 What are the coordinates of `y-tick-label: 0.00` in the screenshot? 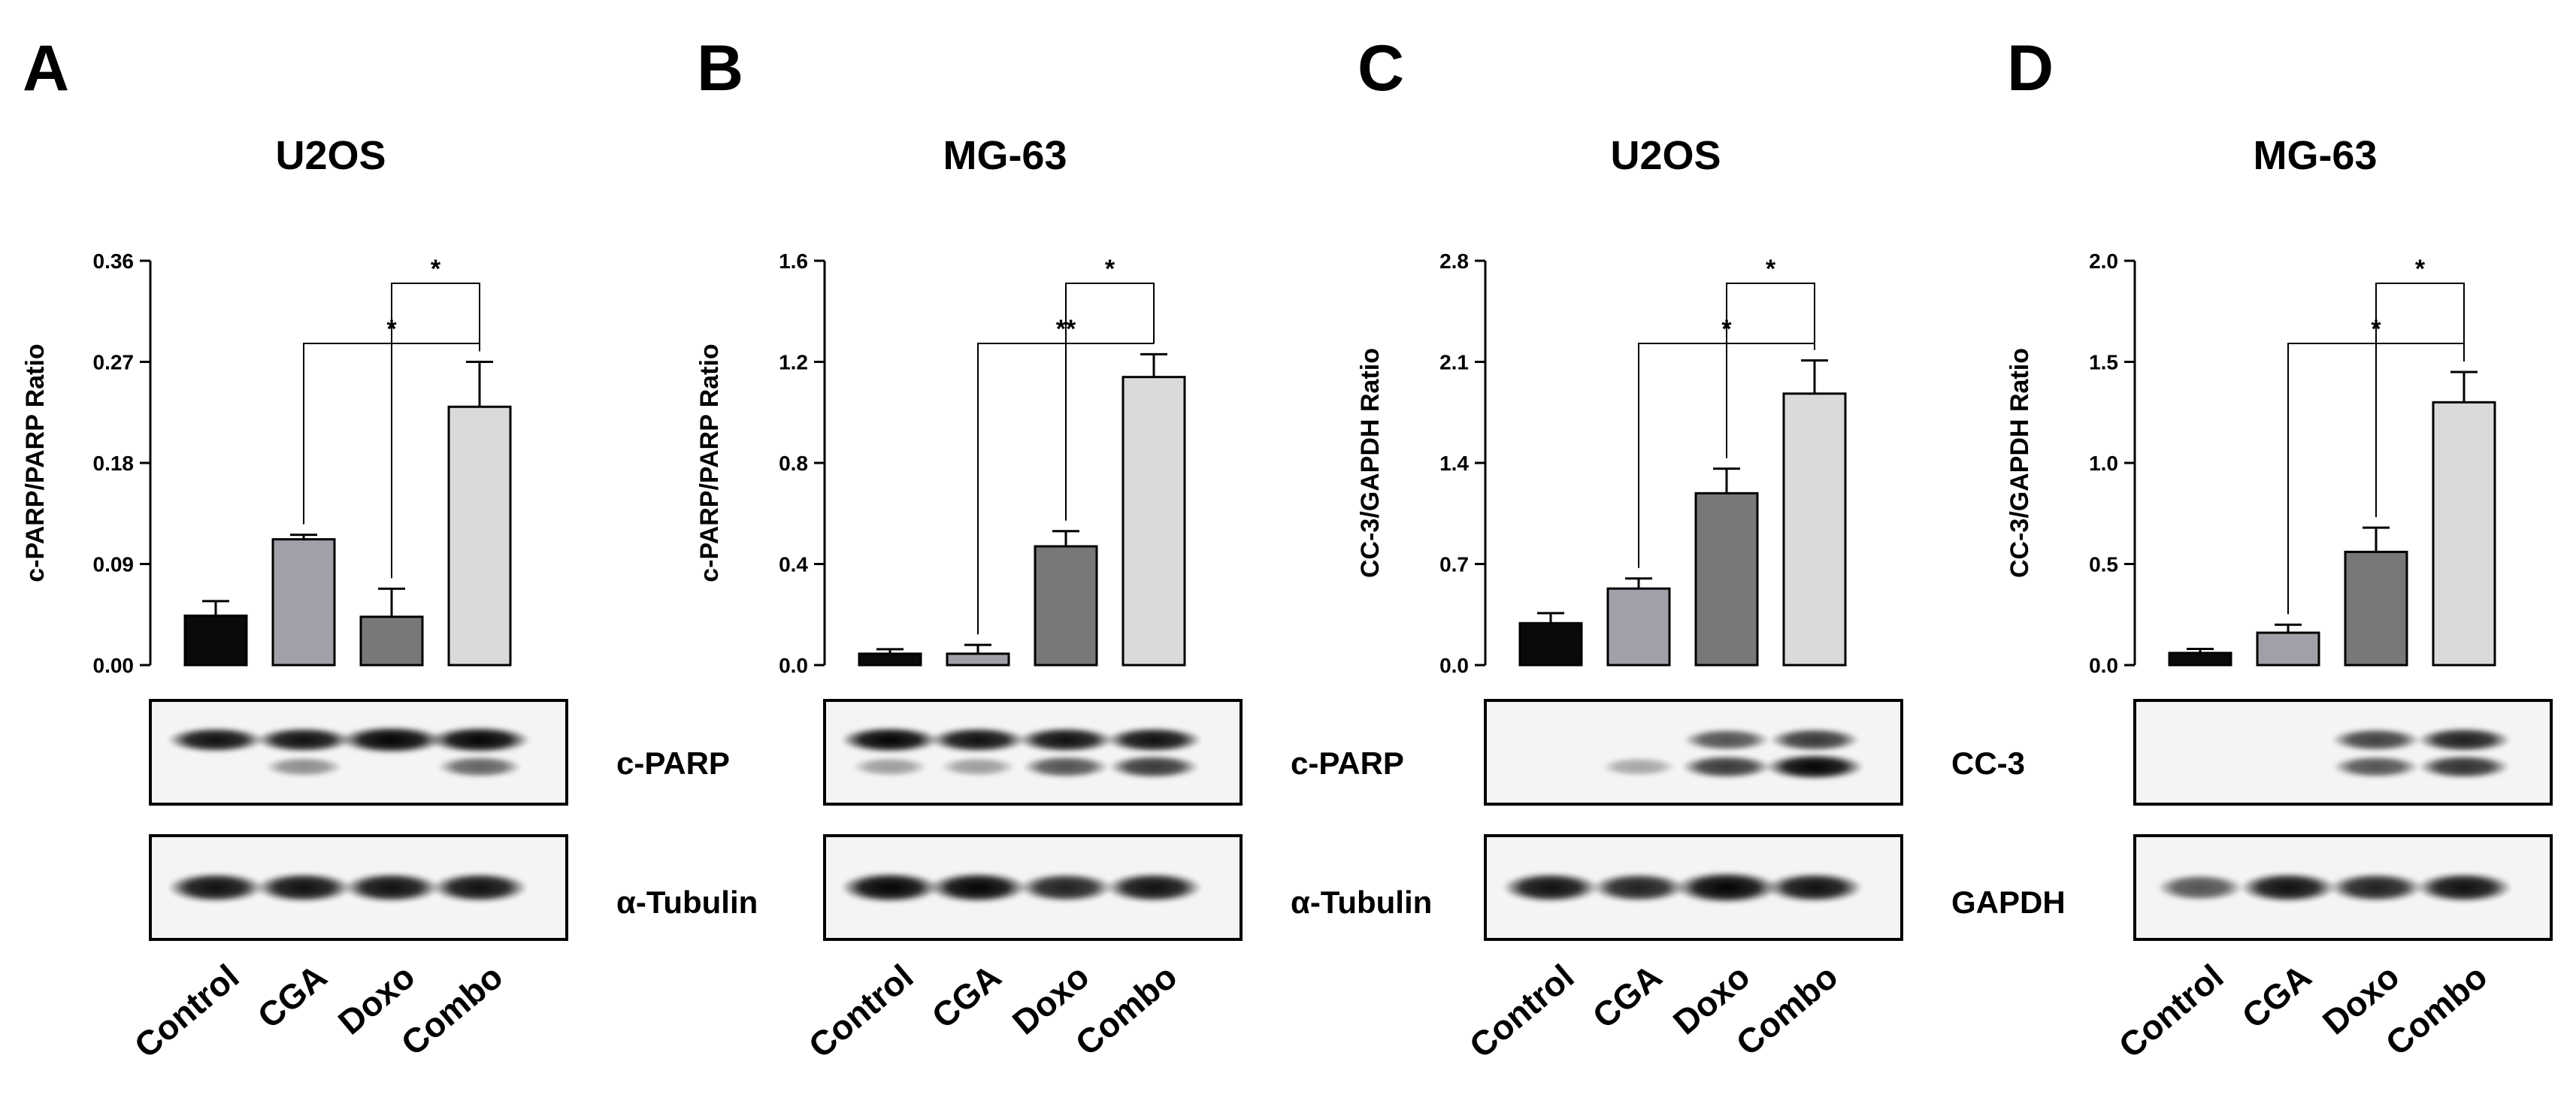 It's located at (114, 665).